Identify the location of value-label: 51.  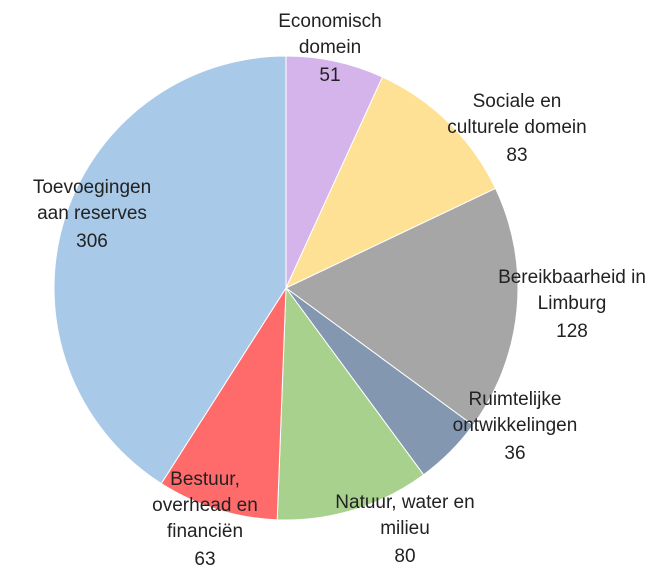
(329, 75).